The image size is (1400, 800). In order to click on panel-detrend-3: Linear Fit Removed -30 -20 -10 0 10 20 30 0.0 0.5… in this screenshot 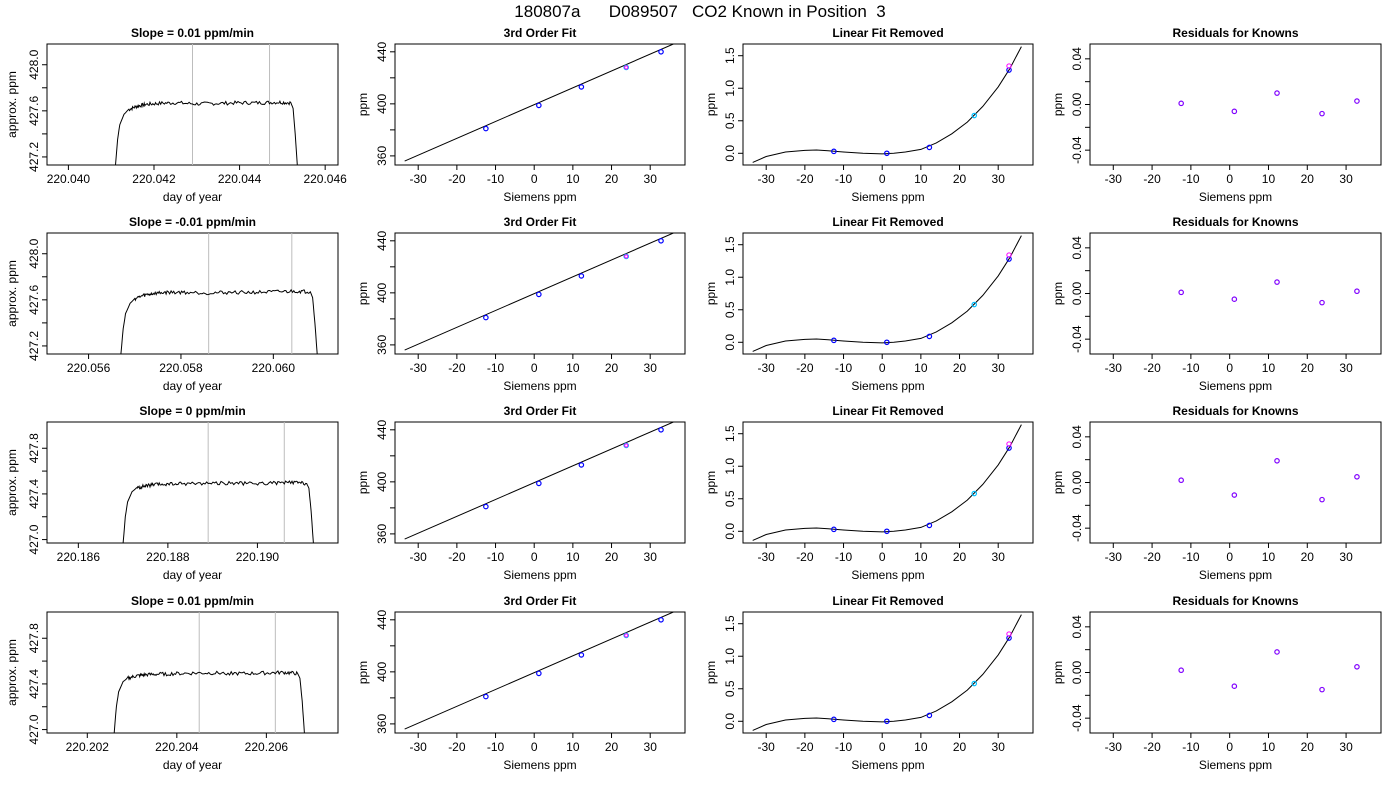, I will do `click(869, 493)`.